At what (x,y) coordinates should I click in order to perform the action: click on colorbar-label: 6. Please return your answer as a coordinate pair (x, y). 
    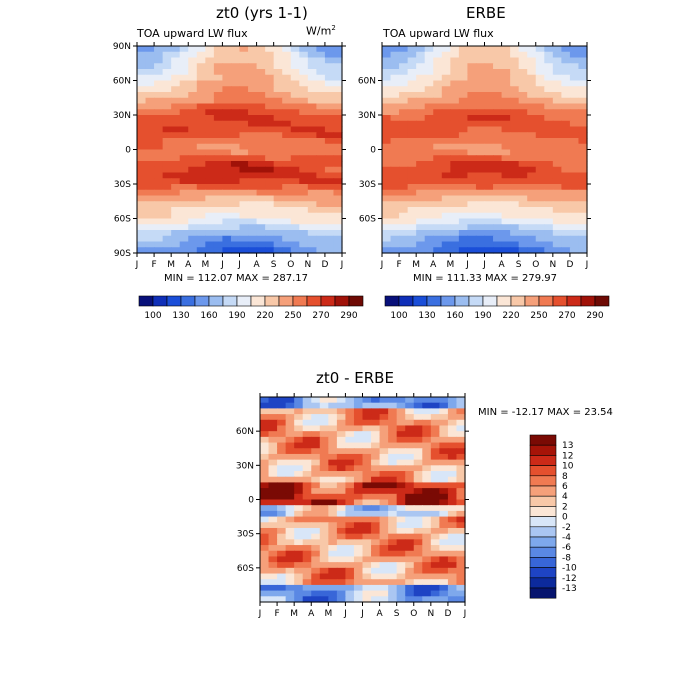
    Looking at the image, I should click on (565, 487).